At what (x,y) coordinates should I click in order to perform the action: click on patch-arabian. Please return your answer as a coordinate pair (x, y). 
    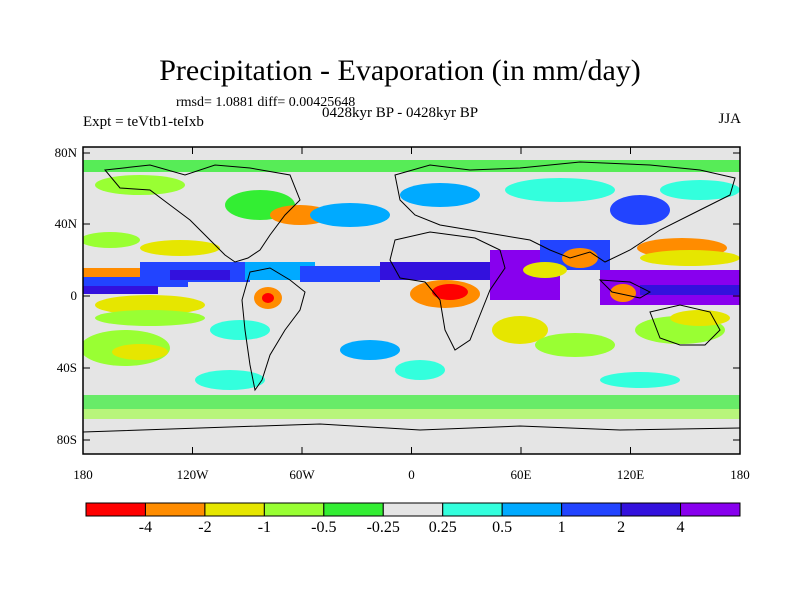
    Looking at the image, I should click on (545, 270).